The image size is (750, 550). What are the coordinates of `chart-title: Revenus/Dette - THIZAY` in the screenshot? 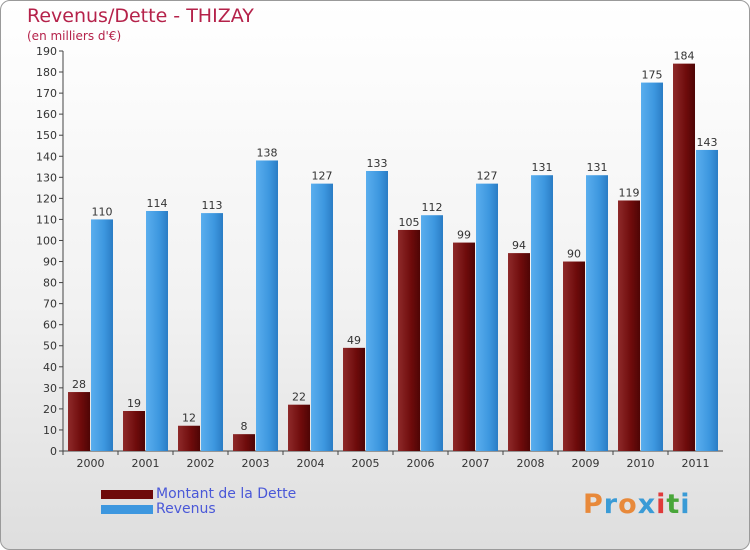 It's located at (140, 16).